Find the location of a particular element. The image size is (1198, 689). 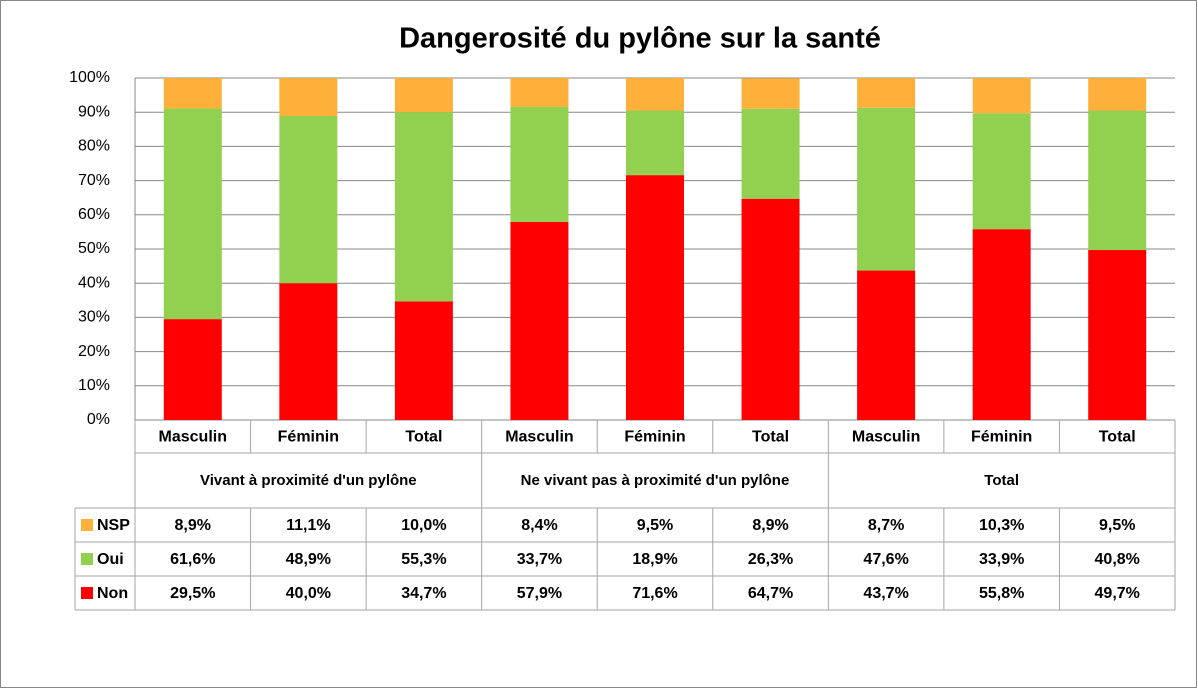

table-value: 48,9% is located at coordinates (308, 559).